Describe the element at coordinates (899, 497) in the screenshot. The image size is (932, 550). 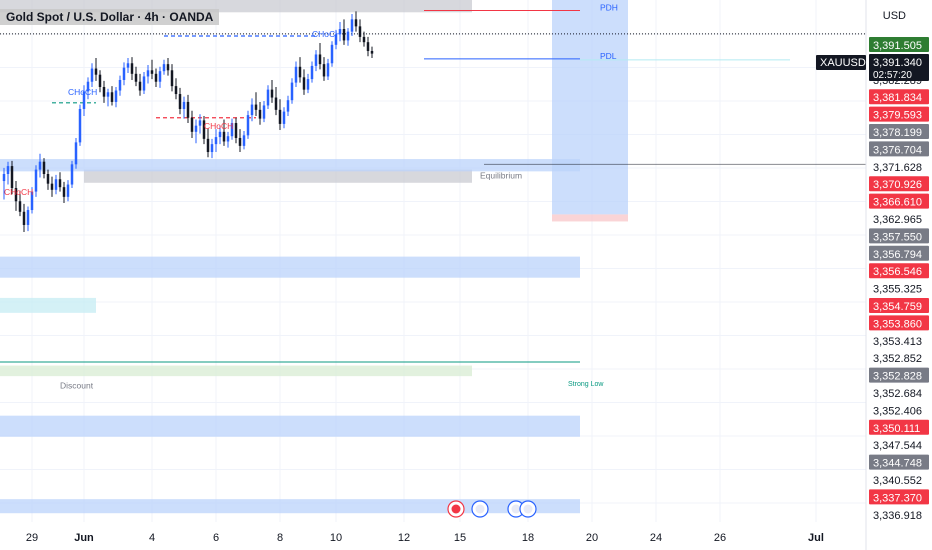
I see `price-label: 3,337.370` at that location.